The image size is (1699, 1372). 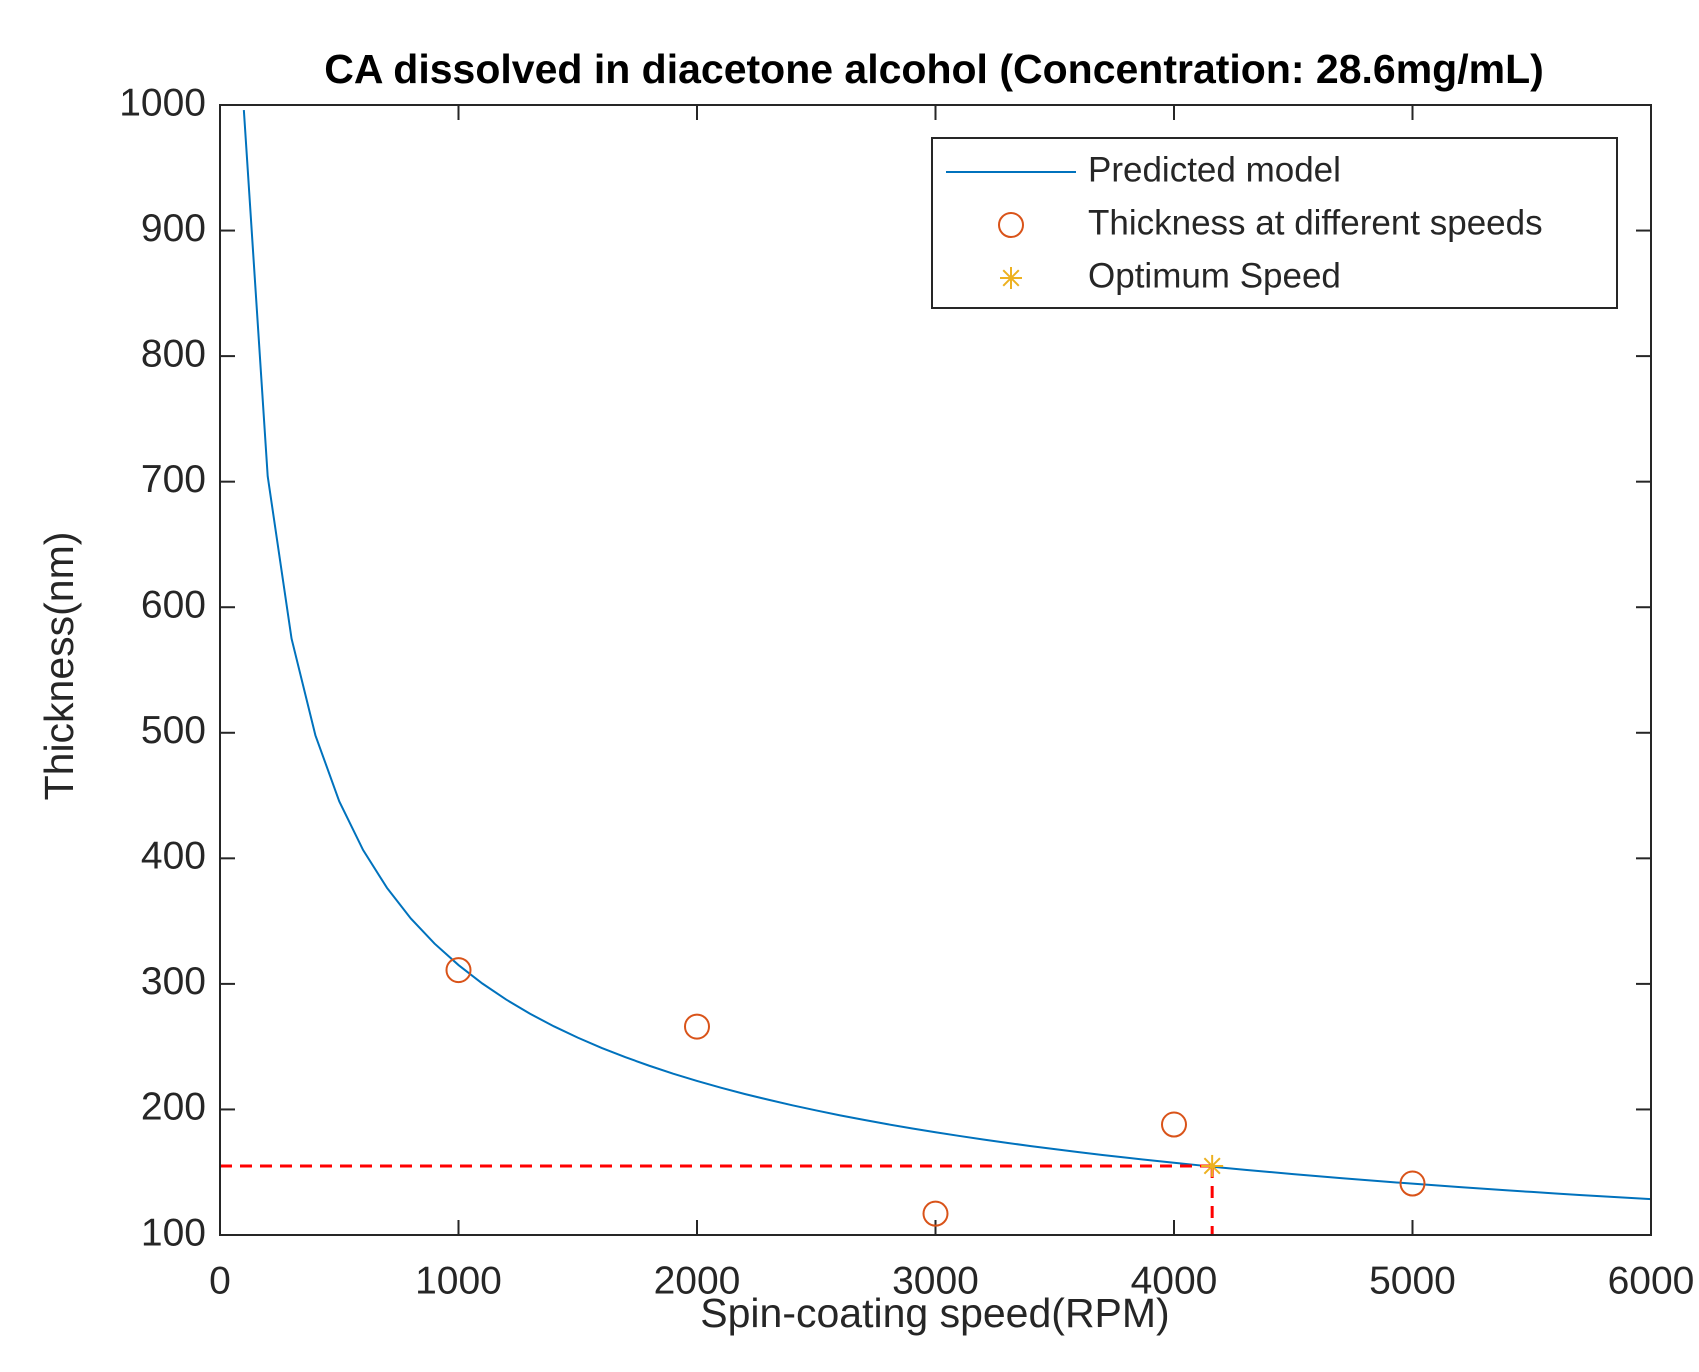 I want to click on y-tick-label: 500, so click(x=173, y=730).